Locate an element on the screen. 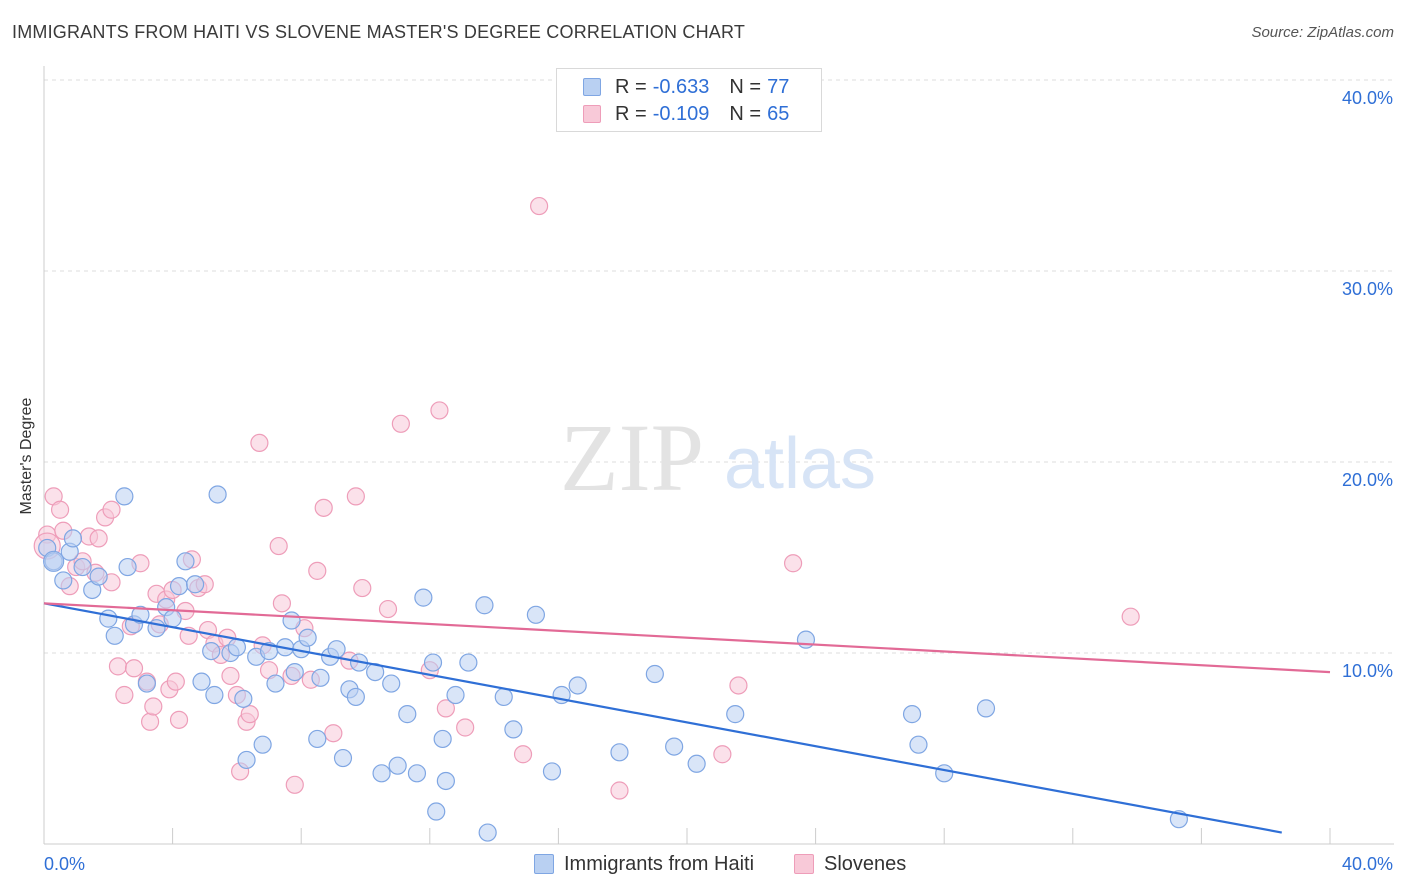 The width and height of the screenshot is (1406, 892). legend-r-label: R = is located at coordinates (631, 86).